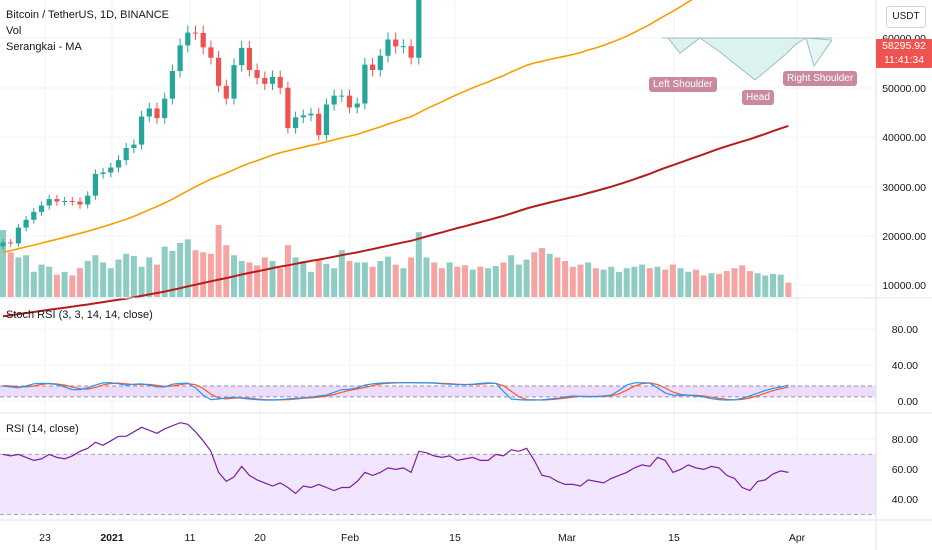  What do you see at coordinates (14, 31) in the screenshot?
I see `volume-legend: Vol` at bounding box center [14, 31].